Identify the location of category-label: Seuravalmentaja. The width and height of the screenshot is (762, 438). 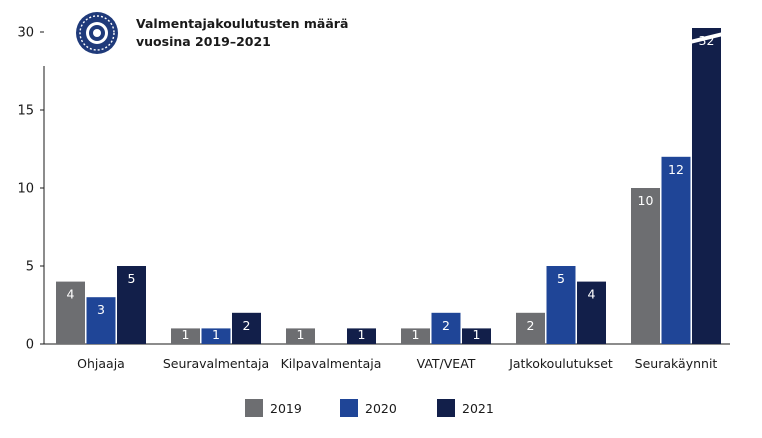
(216, 363).